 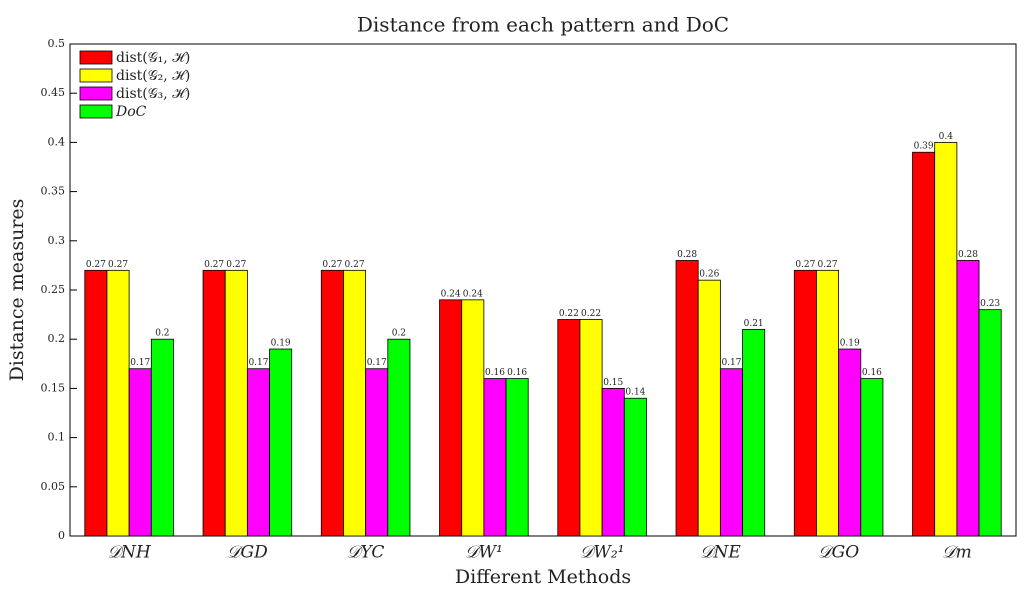 What do you see at coordinates (17, 290) in the screenshot?
I see `y-axis-label: Distance measures` at bounding box center [17, 290].